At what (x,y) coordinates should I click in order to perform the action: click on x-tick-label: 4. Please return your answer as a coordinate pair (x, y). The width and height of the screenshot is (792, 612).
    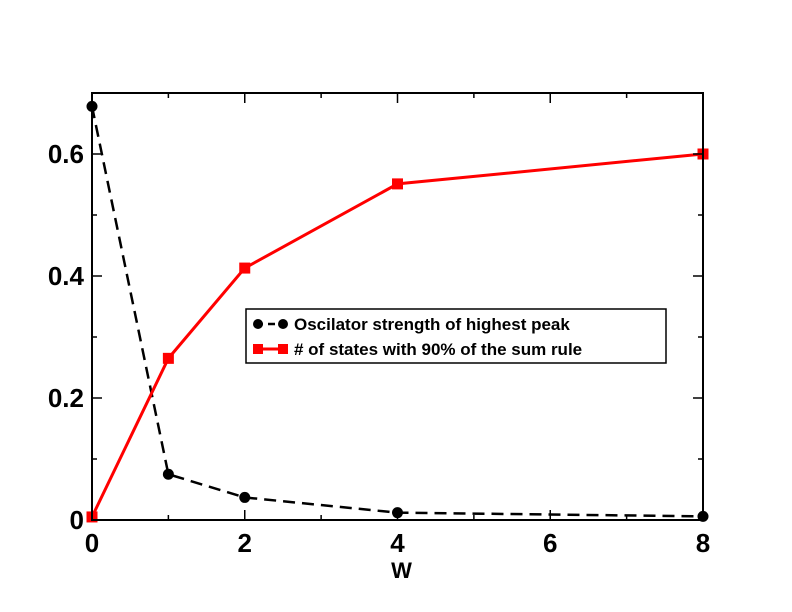
    Looking at the image, I should click on (397, 543).